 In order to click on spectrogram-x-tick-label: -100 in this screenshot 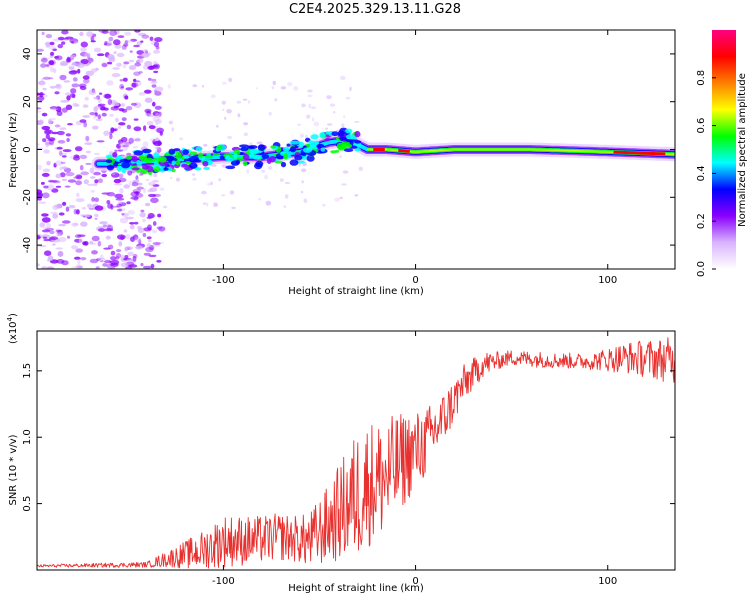, I will do `click(223, 280)`.